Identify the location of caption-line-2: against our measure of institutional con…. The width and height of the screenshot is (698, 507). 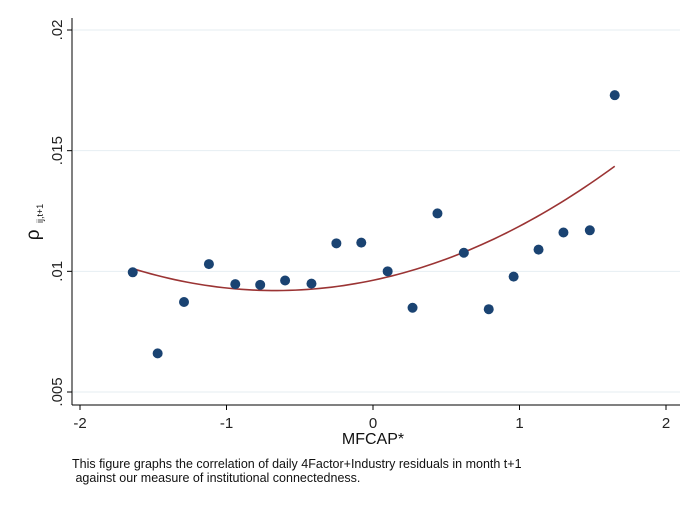
(216, 478).